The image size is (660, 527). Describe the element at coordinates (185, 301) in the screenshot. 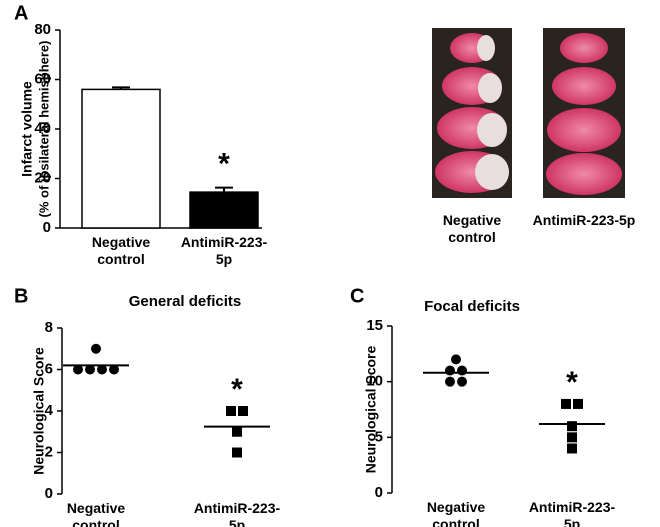

I see `chart-title: General deficits` at that location.